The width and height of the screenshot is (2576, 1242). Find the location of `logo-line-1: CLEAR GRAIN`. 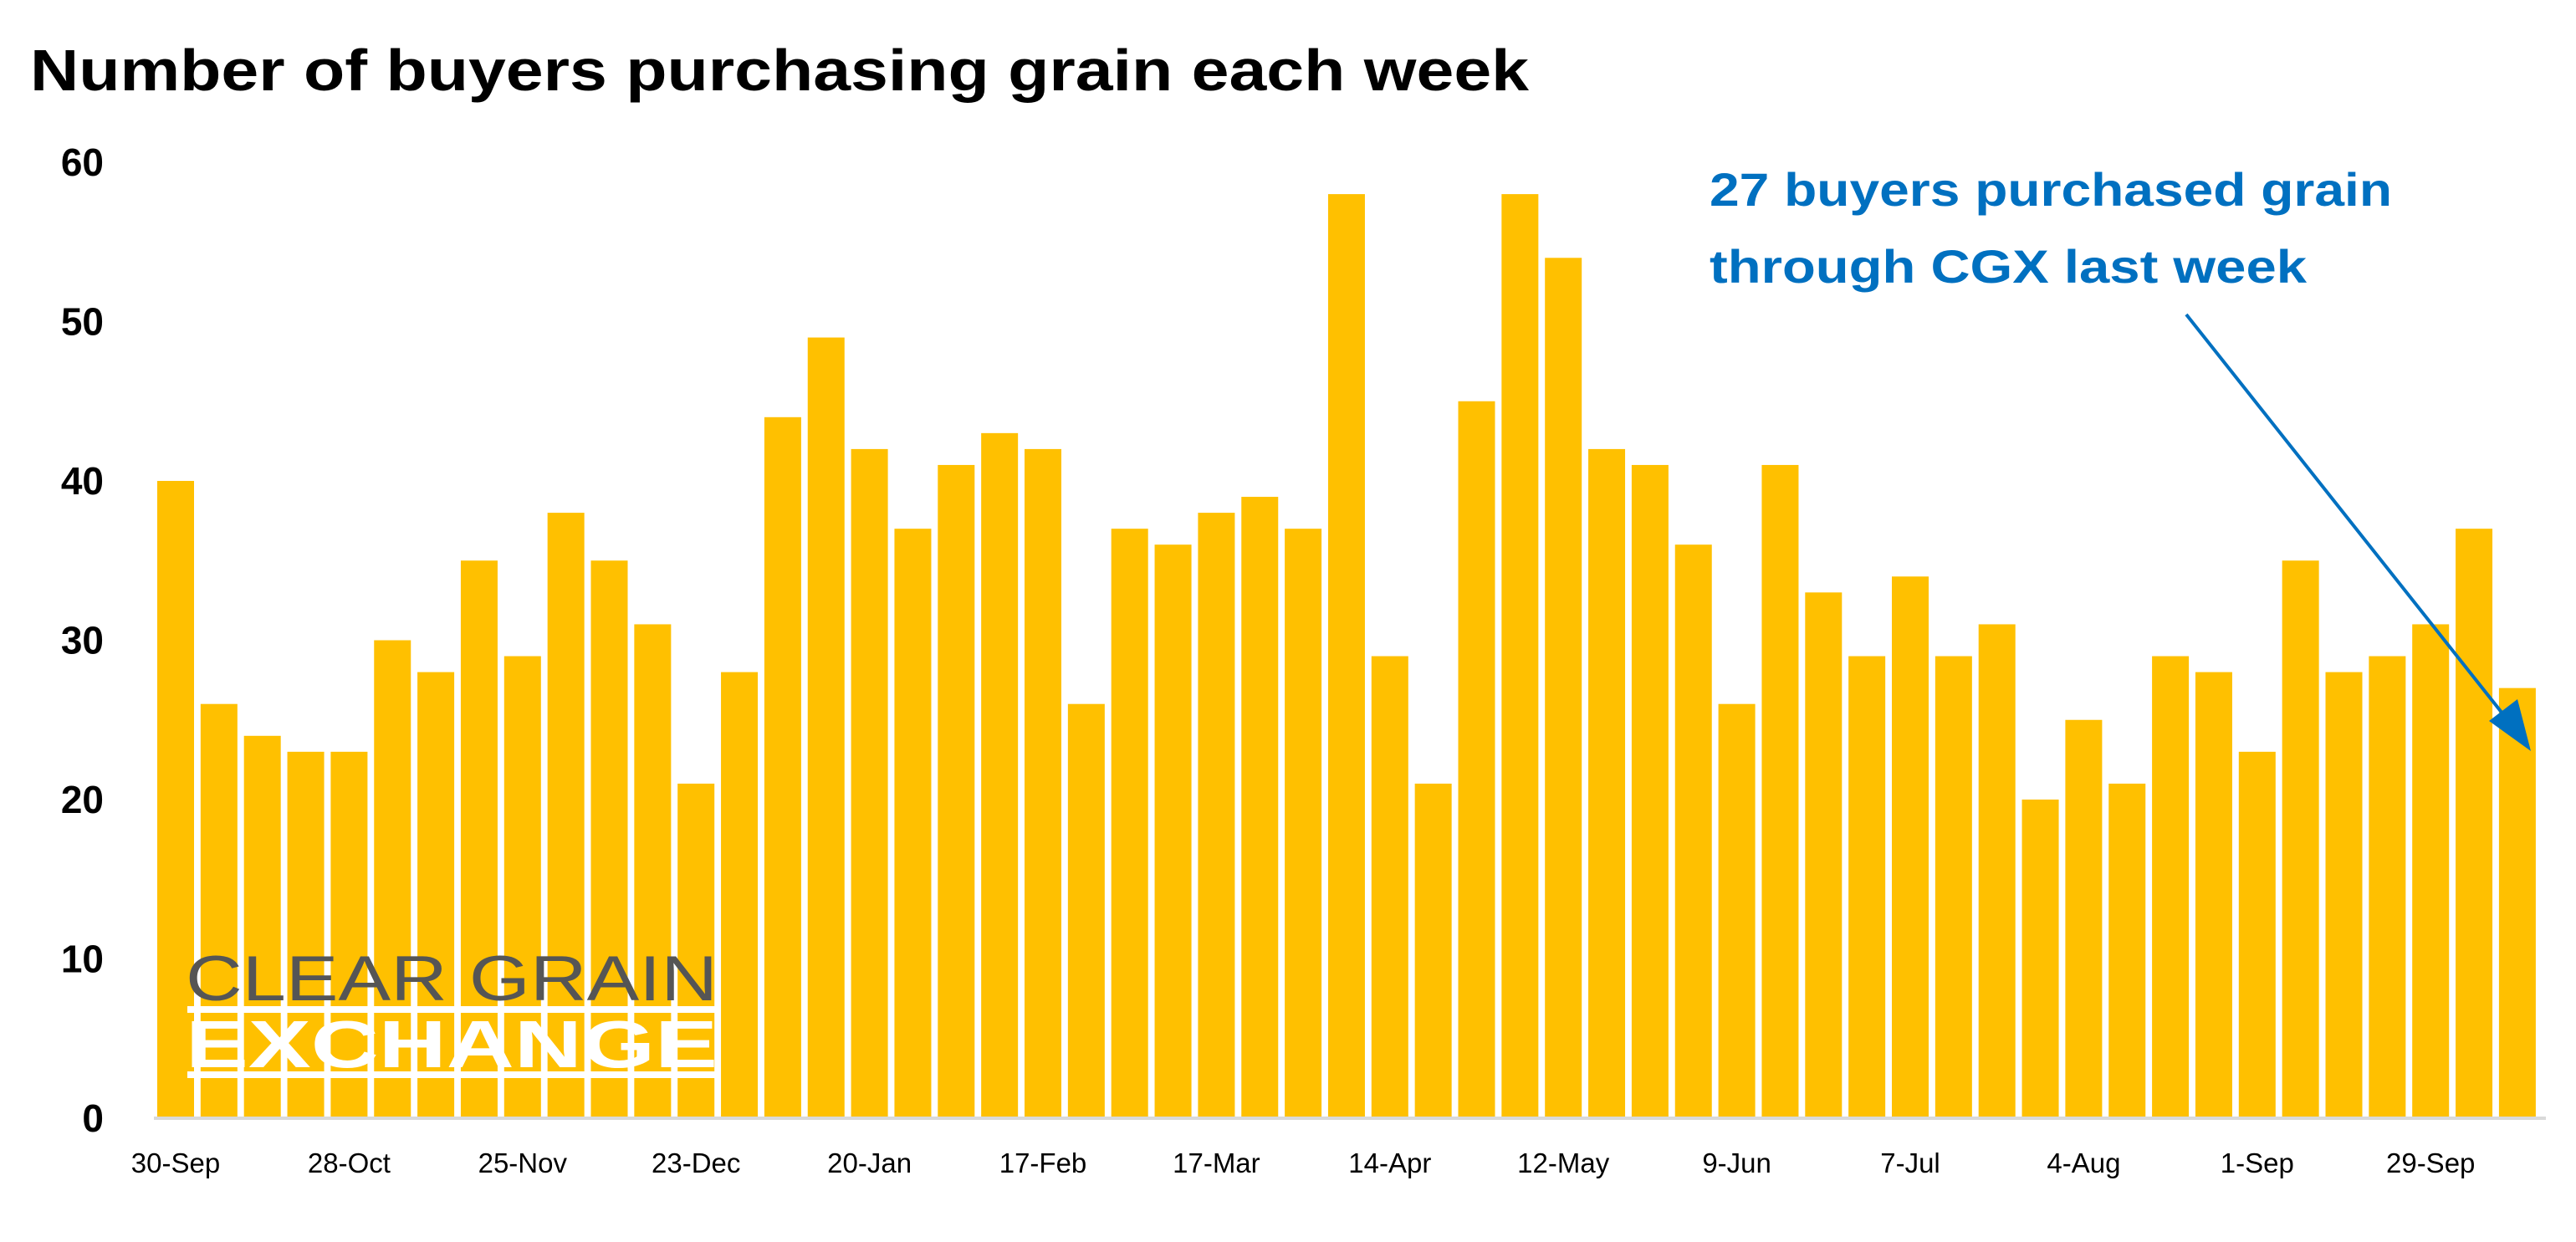

logo-line-1: CLEAR GRAIN is located at coordinates (452, 979).